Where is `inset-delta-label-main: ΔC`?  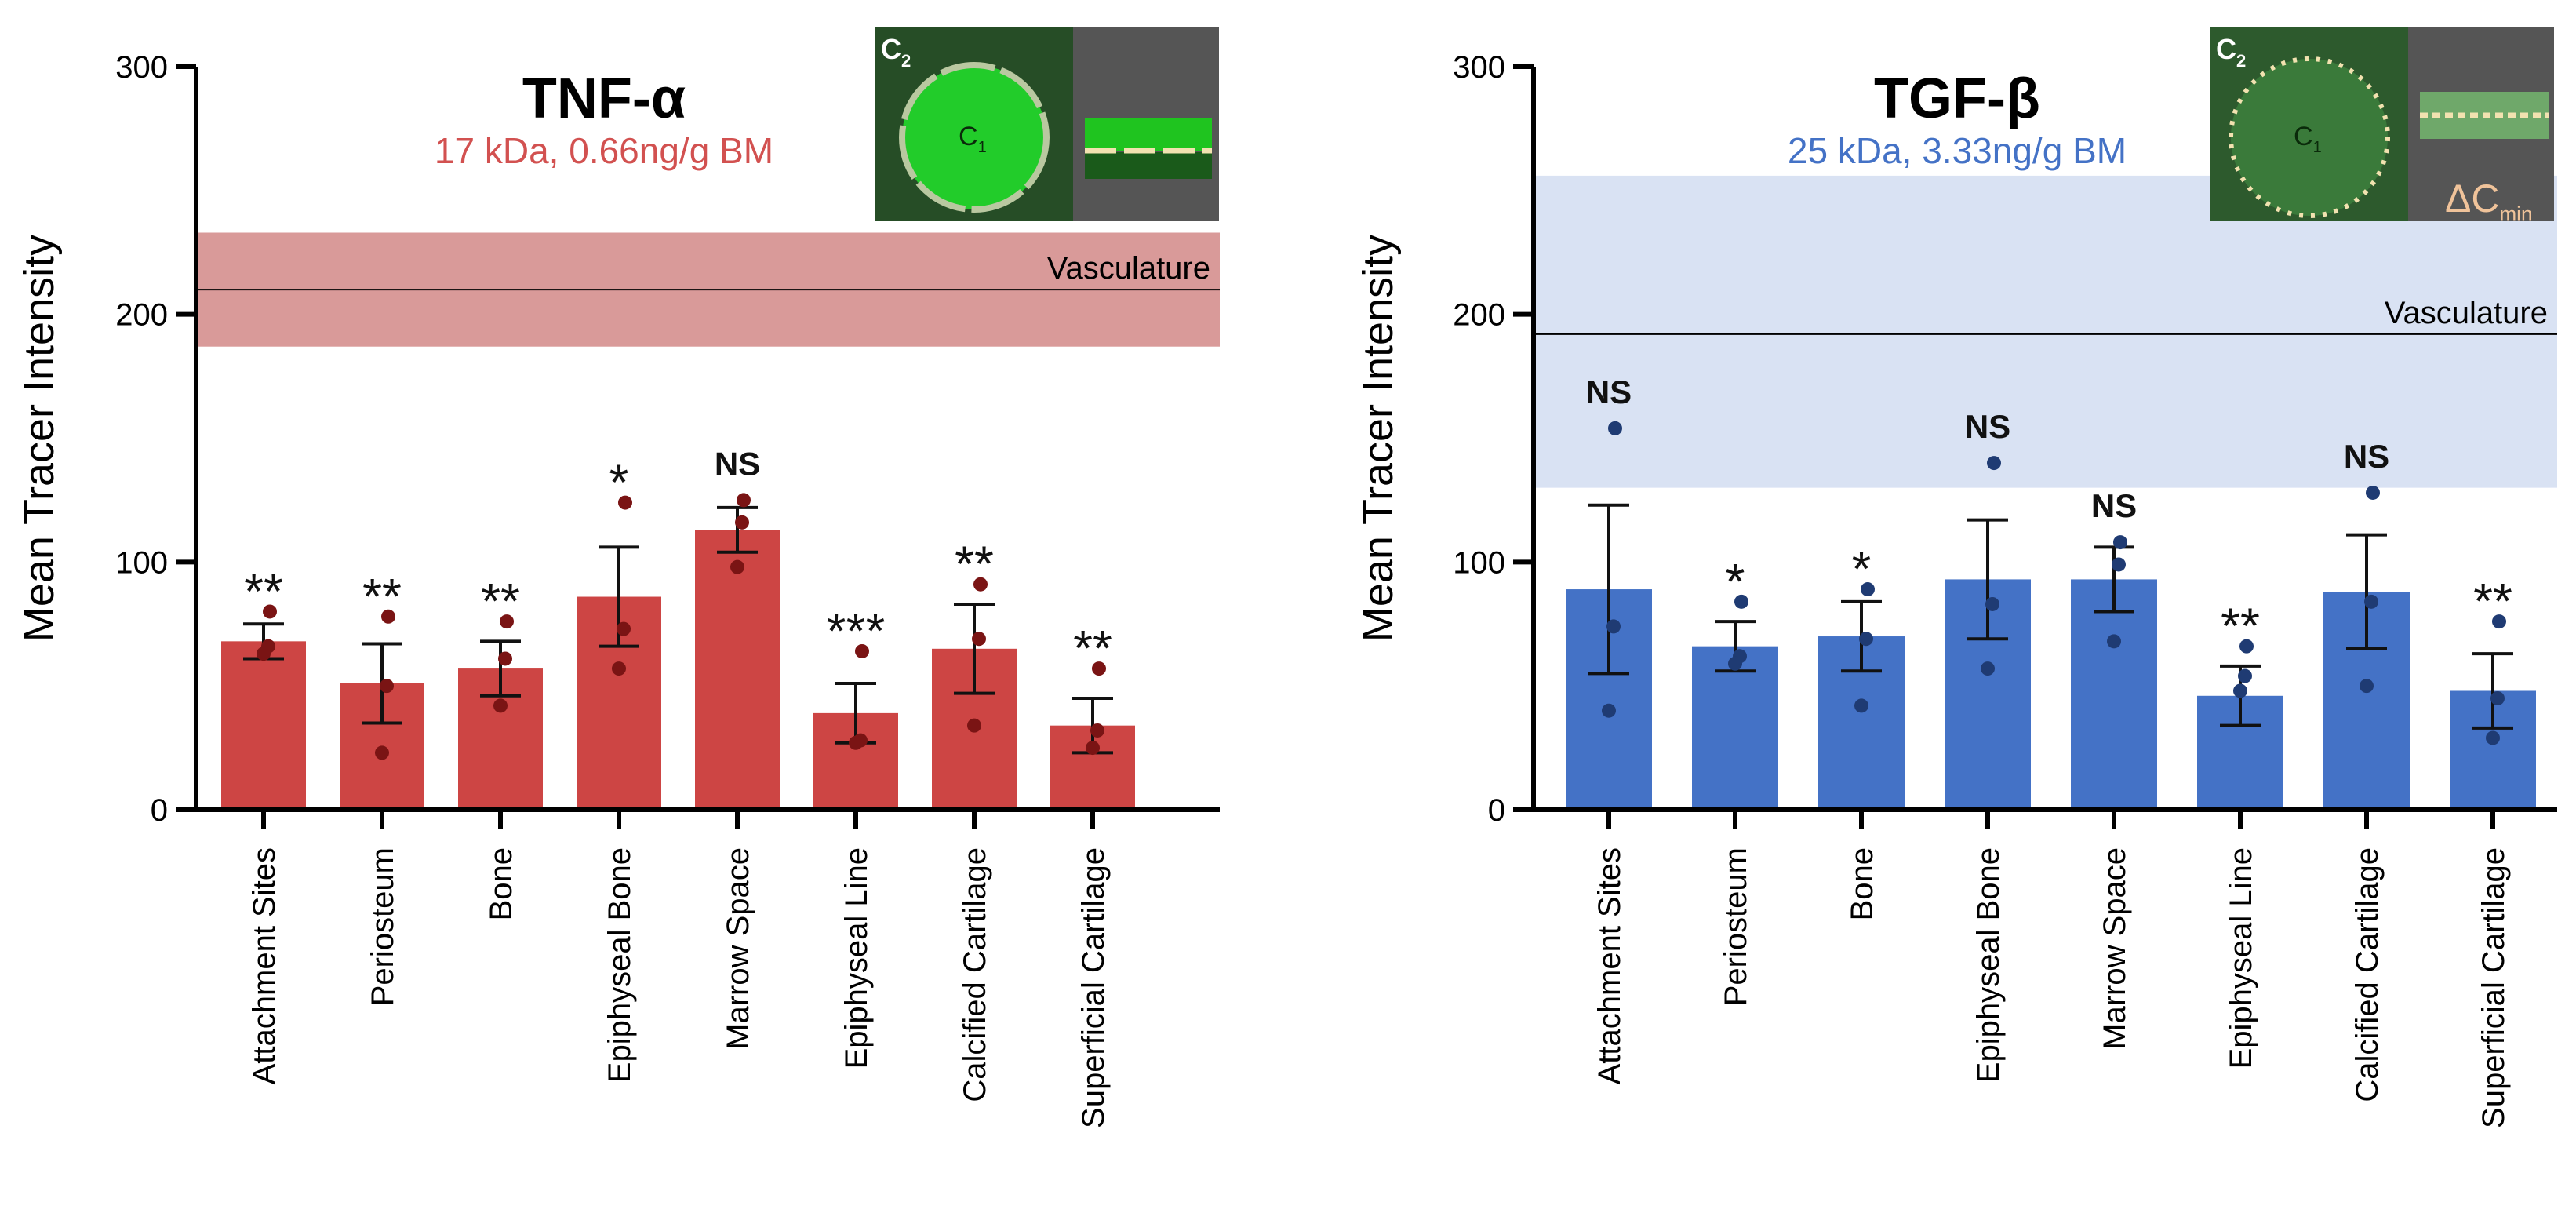 inset-delta-label-main: ΔC is located at coordinates (2472, 198).